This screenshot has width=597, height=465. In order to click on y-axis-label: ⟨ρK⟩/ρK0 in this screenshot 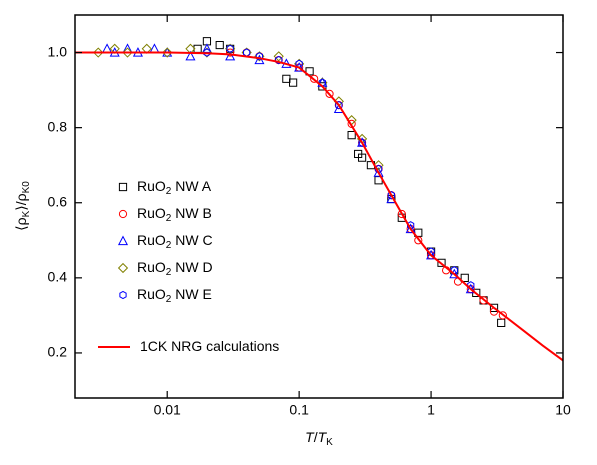, I will do `click(22, 206)`.